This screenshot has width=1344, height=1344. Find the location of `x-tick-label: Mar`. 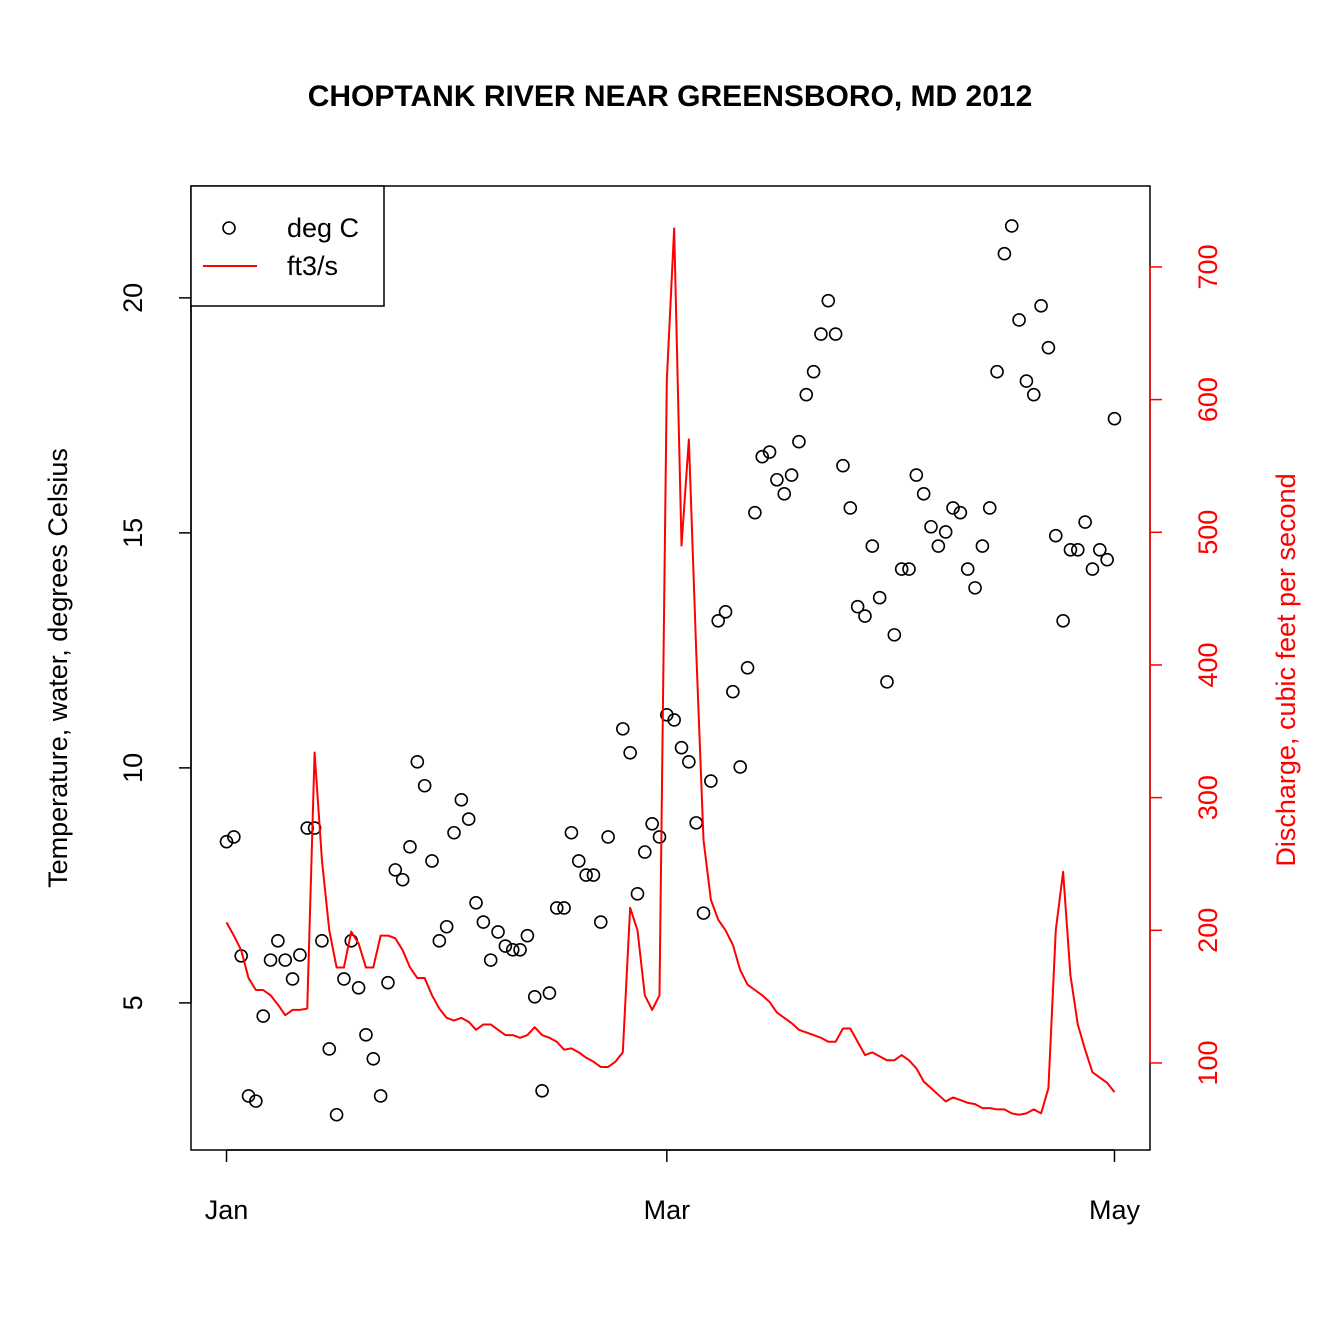

x-tick-label: Mar is located at coordinates (667, 1210).